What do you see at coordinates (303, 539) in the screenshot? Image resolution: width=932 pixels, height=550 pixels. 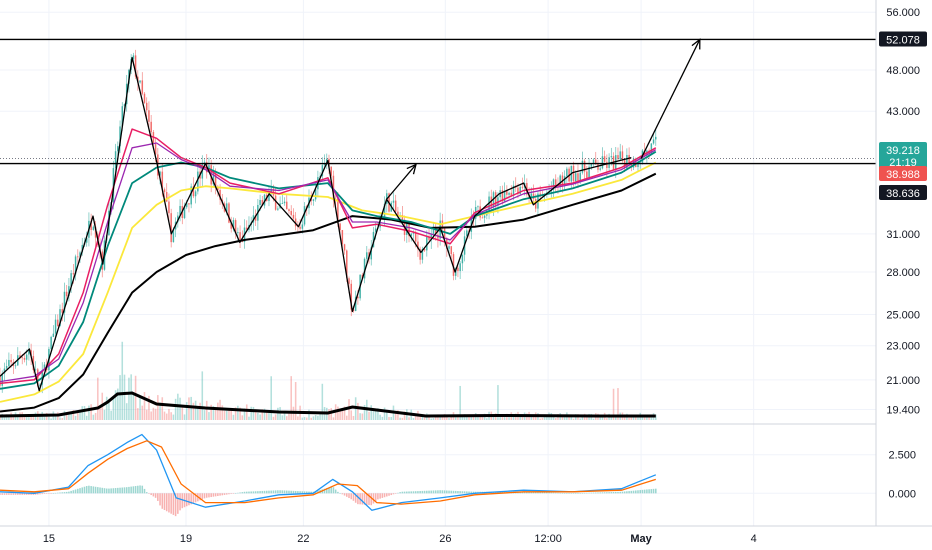 I see `time-tick-label-2: 22` at bounding box center [303, 539].